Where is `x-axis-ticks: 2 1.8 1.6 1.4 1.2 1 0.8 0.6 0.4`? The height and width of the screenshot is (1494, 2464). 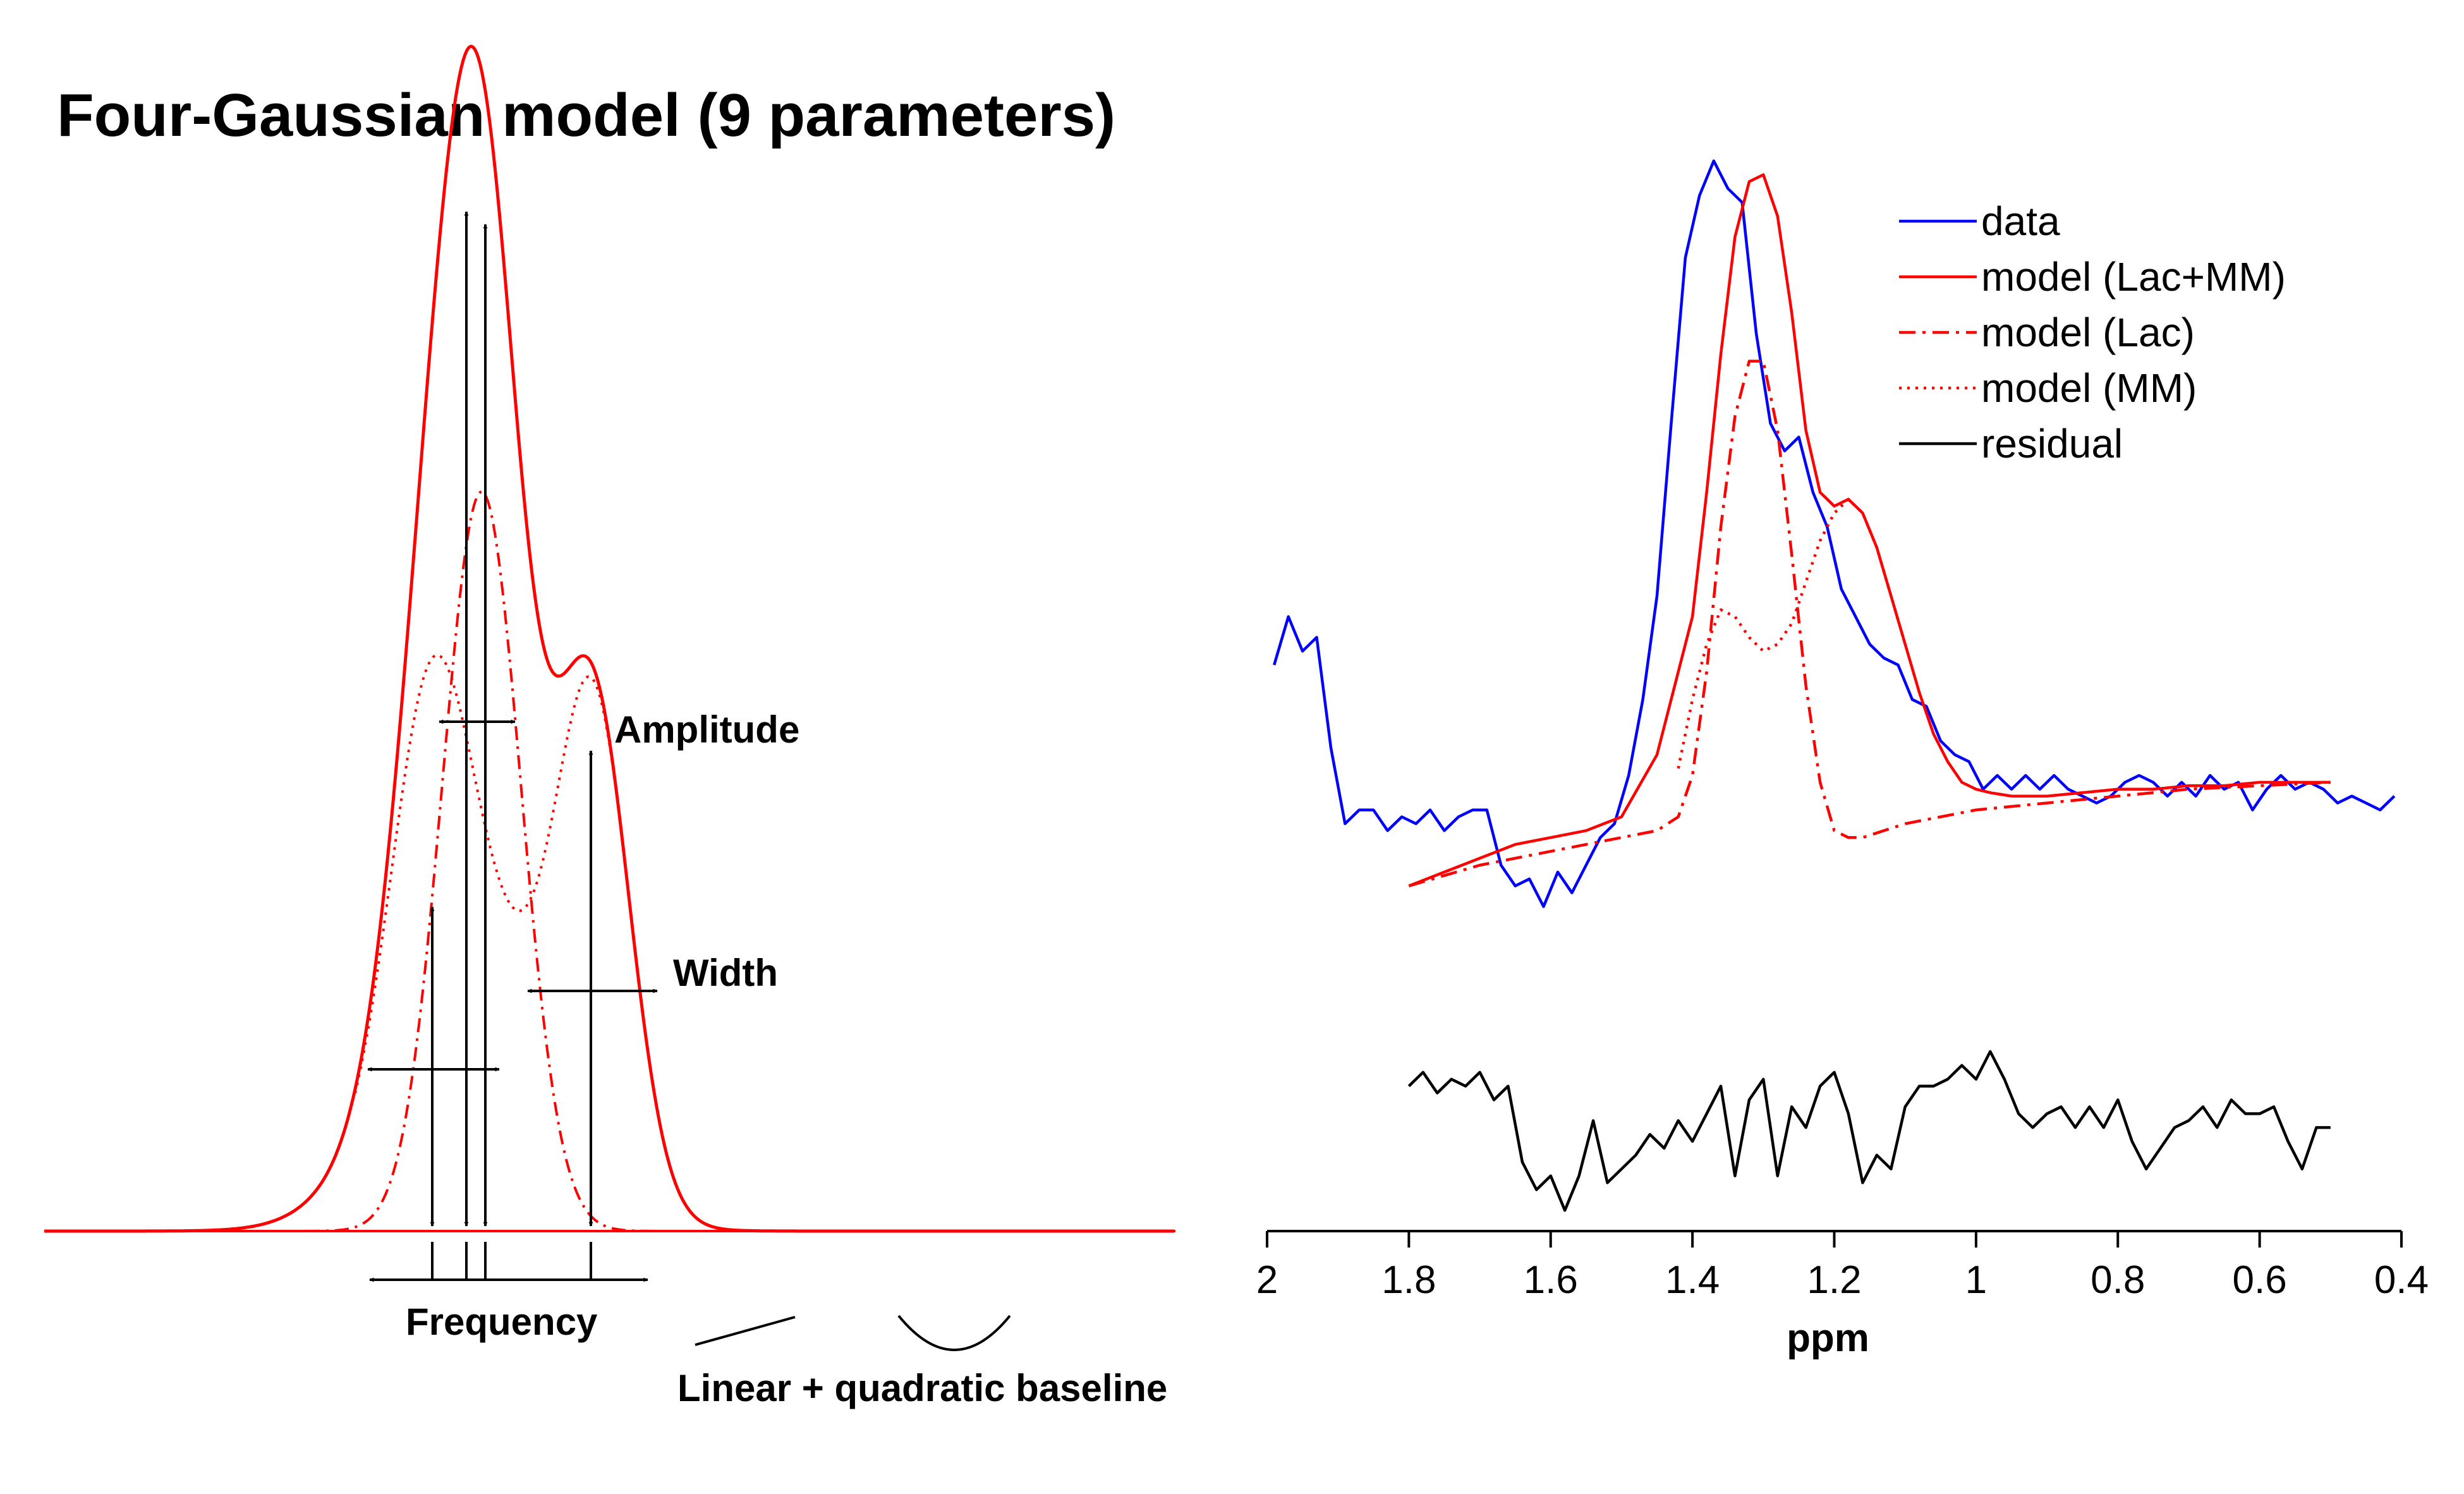
x-axis-ticks: 2 1.8 1.6 1.4 1.2 1 0.8 0.6 0.4 is located at coordinates (1842, 1266).